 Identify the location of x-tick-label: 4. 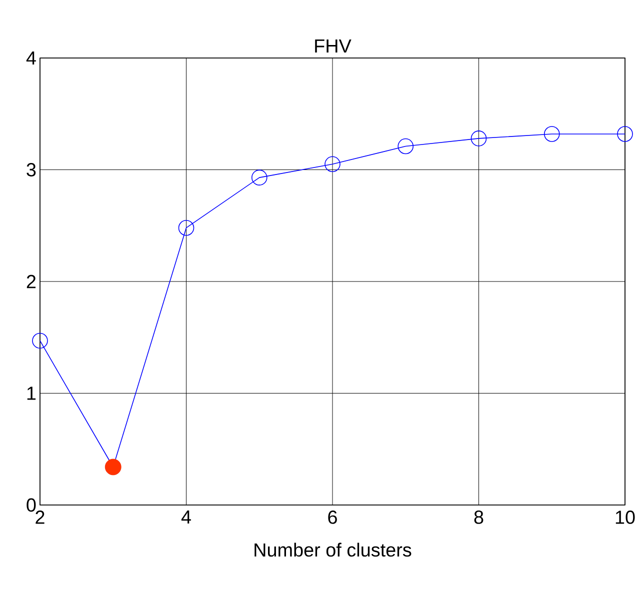
(186, 517).